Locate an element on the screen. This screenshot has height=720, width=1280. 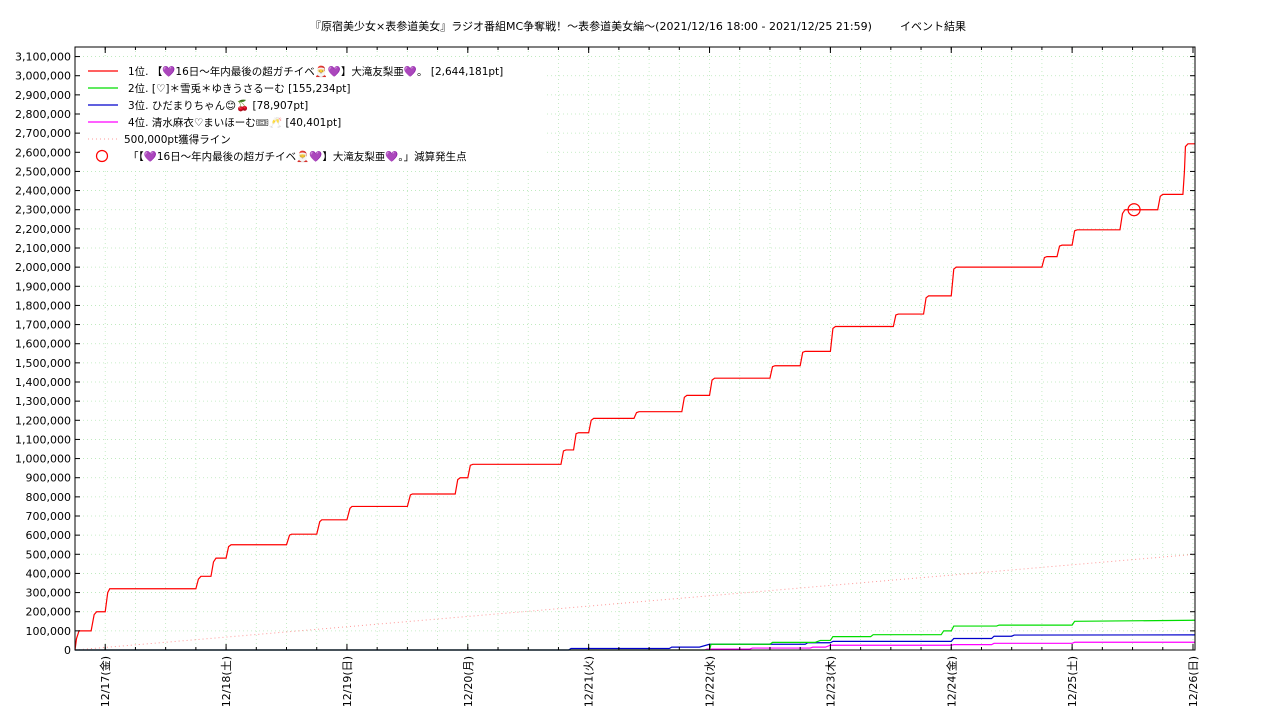
y-tick-label: 400,000 is located at coordinates (49, 573).